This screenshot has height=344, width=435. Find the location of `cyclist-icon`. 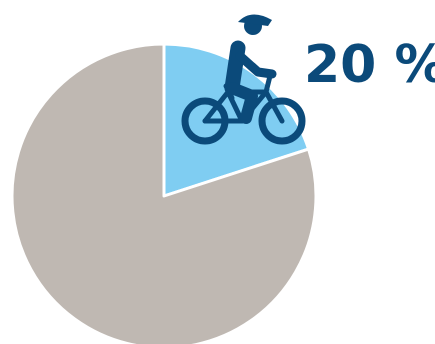

cyclist-icon is located at coordinates (243, 79).